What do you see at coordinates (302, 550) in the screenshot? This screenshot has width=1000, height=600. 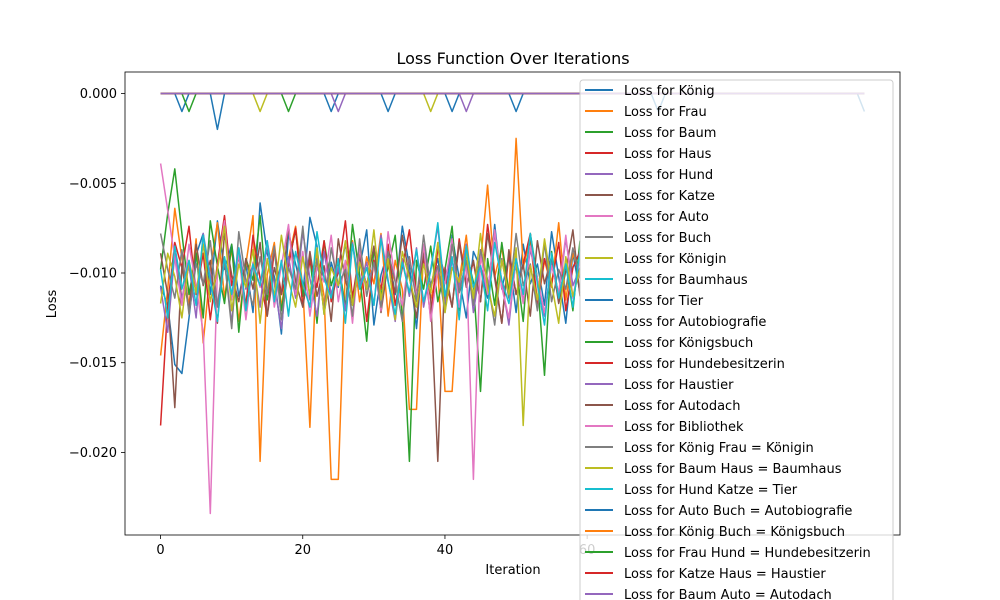 I see `x-tick-label: 20` at bounding box center [302, 550].